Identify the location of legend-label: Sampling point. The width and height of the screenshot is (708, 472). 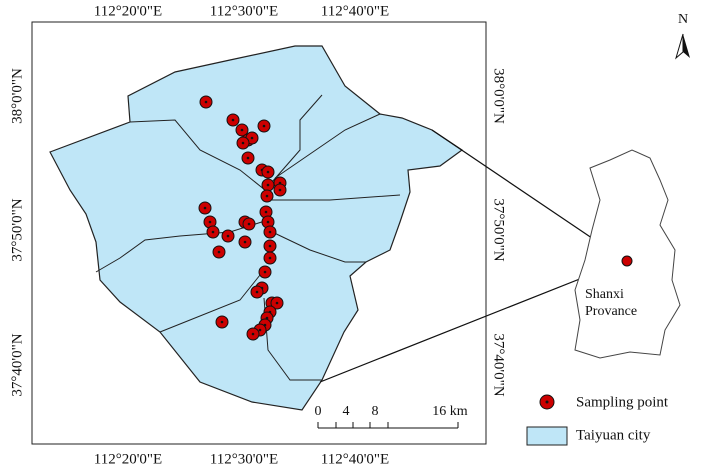
(622, 402).